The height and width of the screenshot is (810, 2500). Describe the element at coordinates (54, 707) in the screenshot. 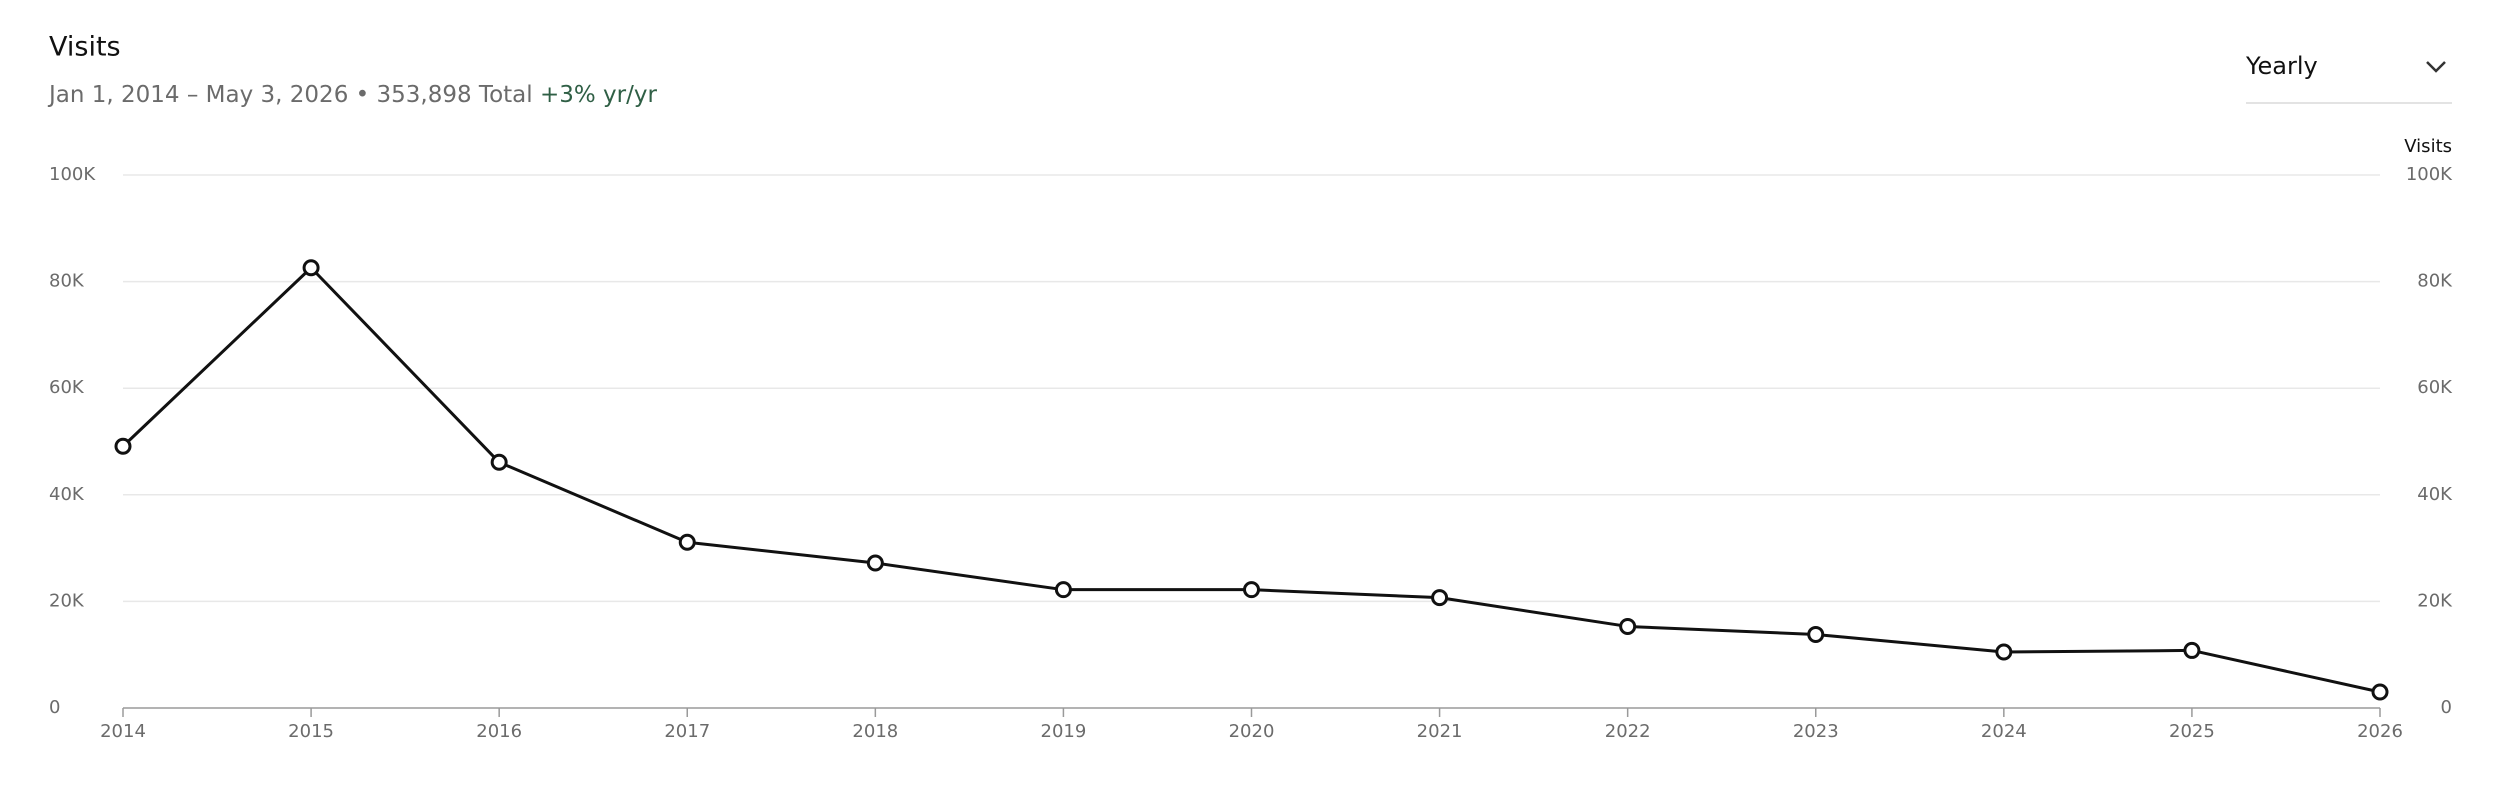

I see `y-tick-label: 0` at that location.